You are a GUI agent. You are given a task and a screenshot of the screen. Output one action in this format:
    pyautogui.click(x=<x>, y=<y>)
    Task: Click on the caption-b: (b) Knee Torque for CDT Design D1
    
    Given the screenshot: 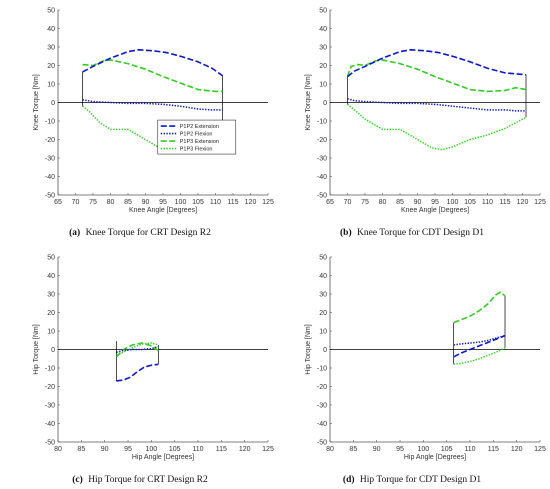 What is the action you would take?
    pyautogui.click(x=412, y=232)
    